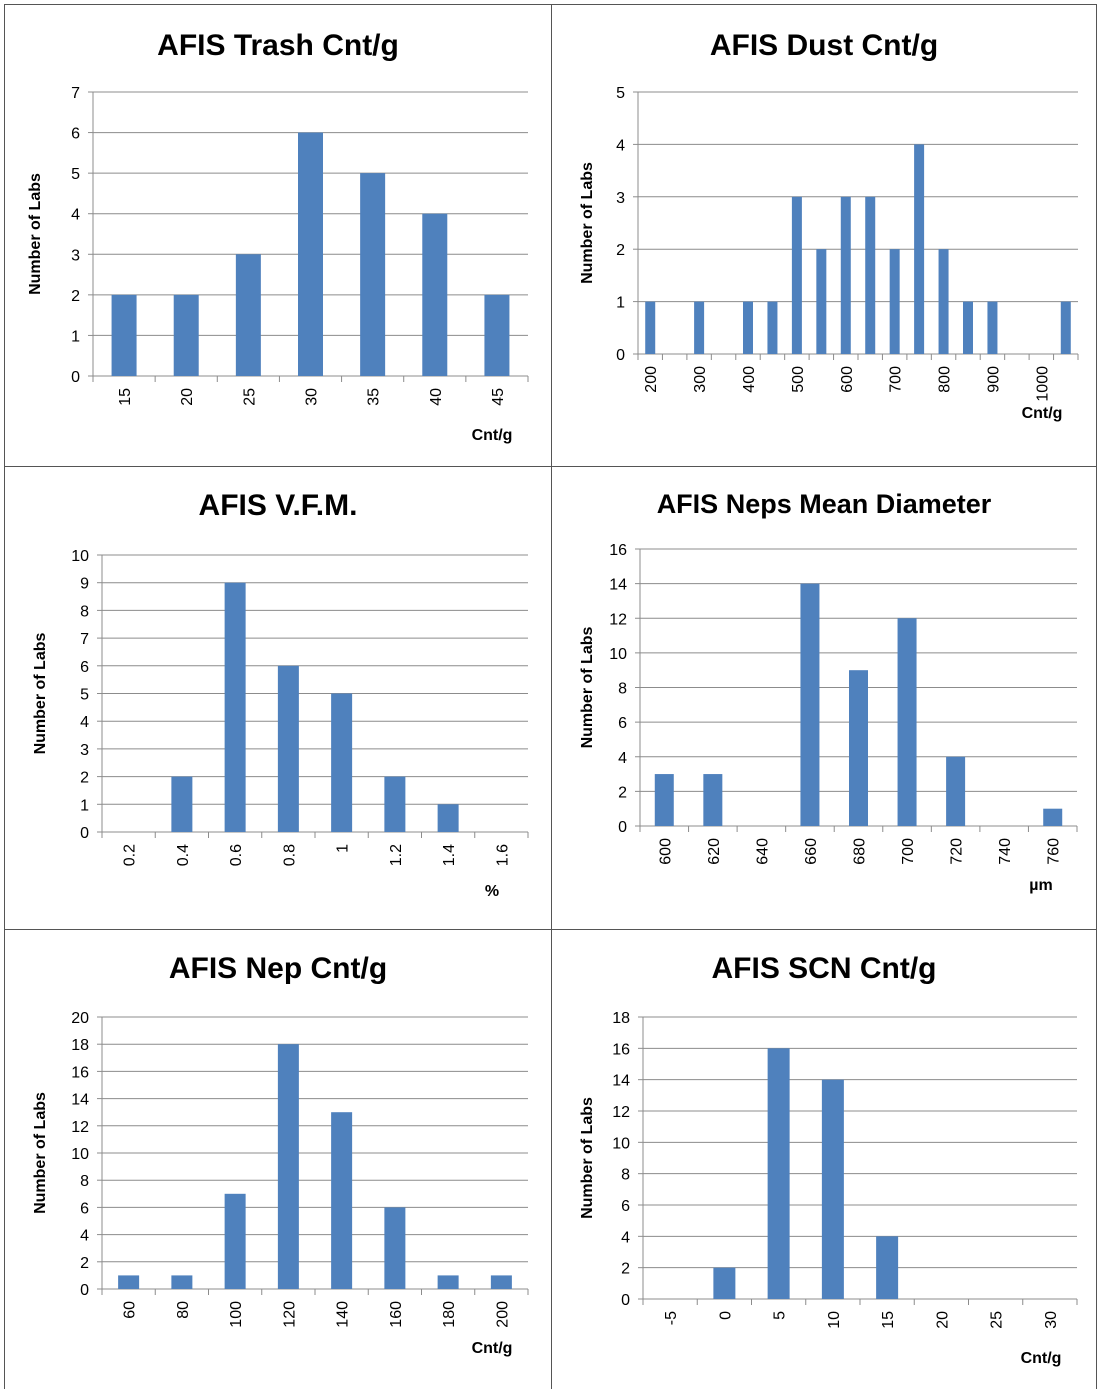 The height and width of the screenshot is (1394, 1101). What do you see at coordinates (550, 929) in the screenshot?
I see `border-row2` at bounding box center [550, 929].